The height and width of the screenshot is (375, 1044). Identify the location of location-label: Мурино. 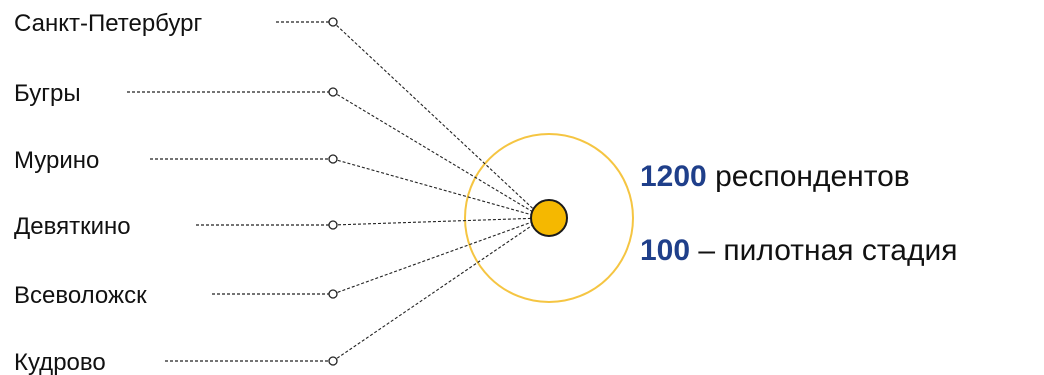
(56, 160).